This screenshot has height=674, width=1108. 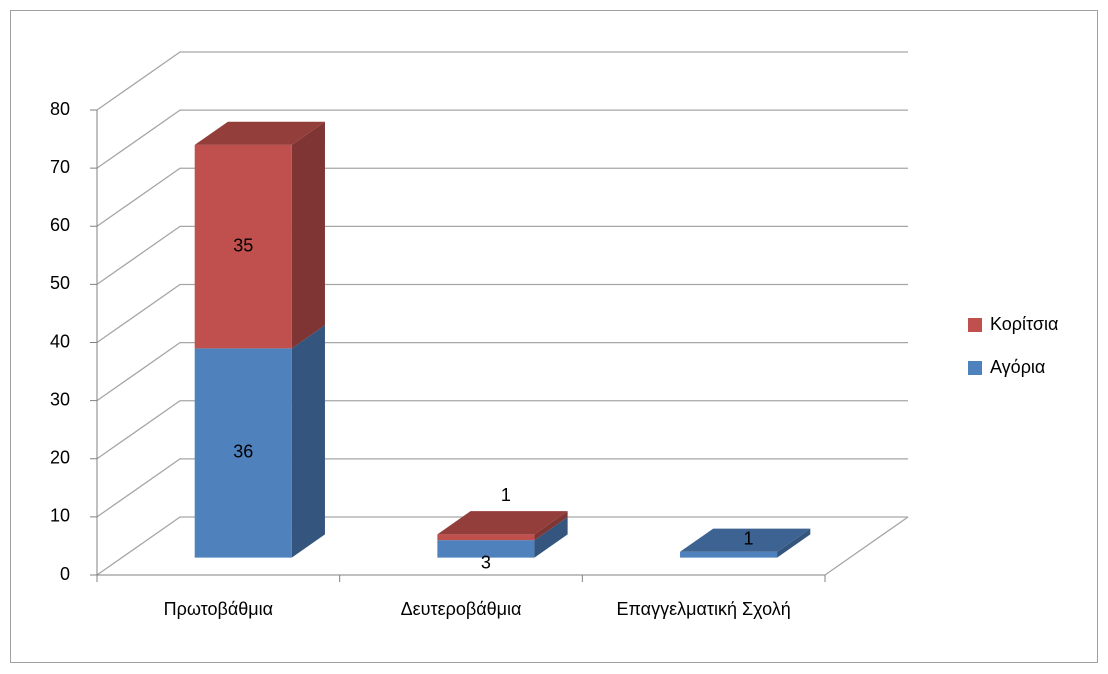 I want to click on value-label: 35, so click(x=243, y=245).